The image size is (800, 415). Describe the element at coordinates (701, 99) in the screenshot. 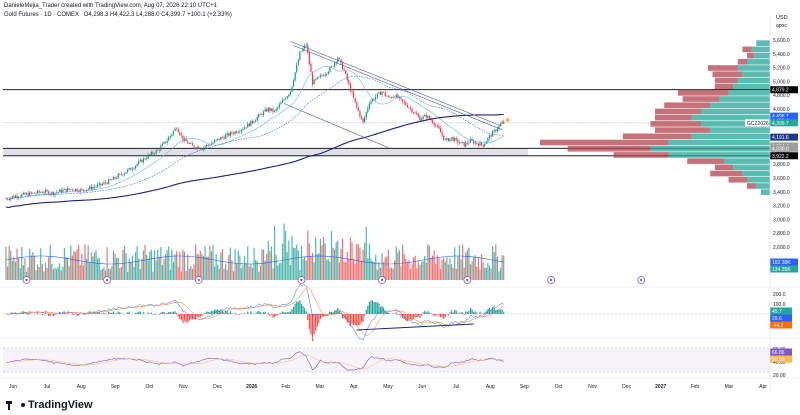

I see `volume-profile-bar-down` at that location.